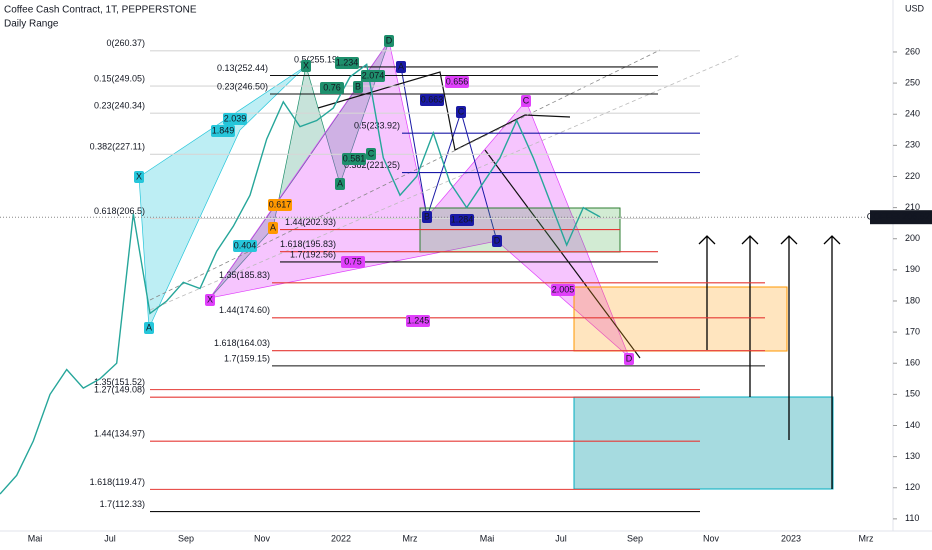 Image resolution: width=932 pixels, height=550 pixels. What do you see at coordinates (117, 482) in the screenshot?
I see `fib-label: 1.618(119.47)` at bounding box center [117, 482].